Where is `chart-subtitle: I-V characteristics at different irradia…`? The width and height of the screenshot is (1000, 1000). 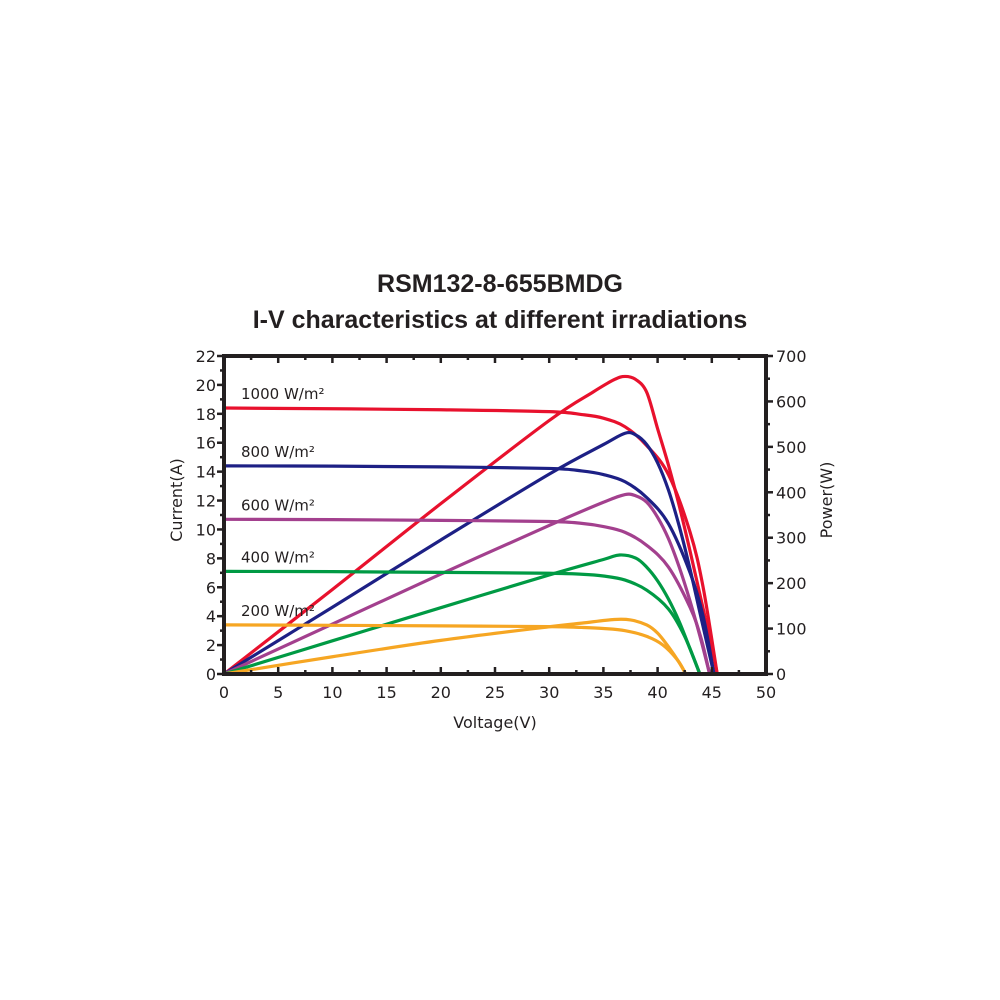
chart-subtitle: I-V characteristics at different irradia… is located at coordinates (500, 320).